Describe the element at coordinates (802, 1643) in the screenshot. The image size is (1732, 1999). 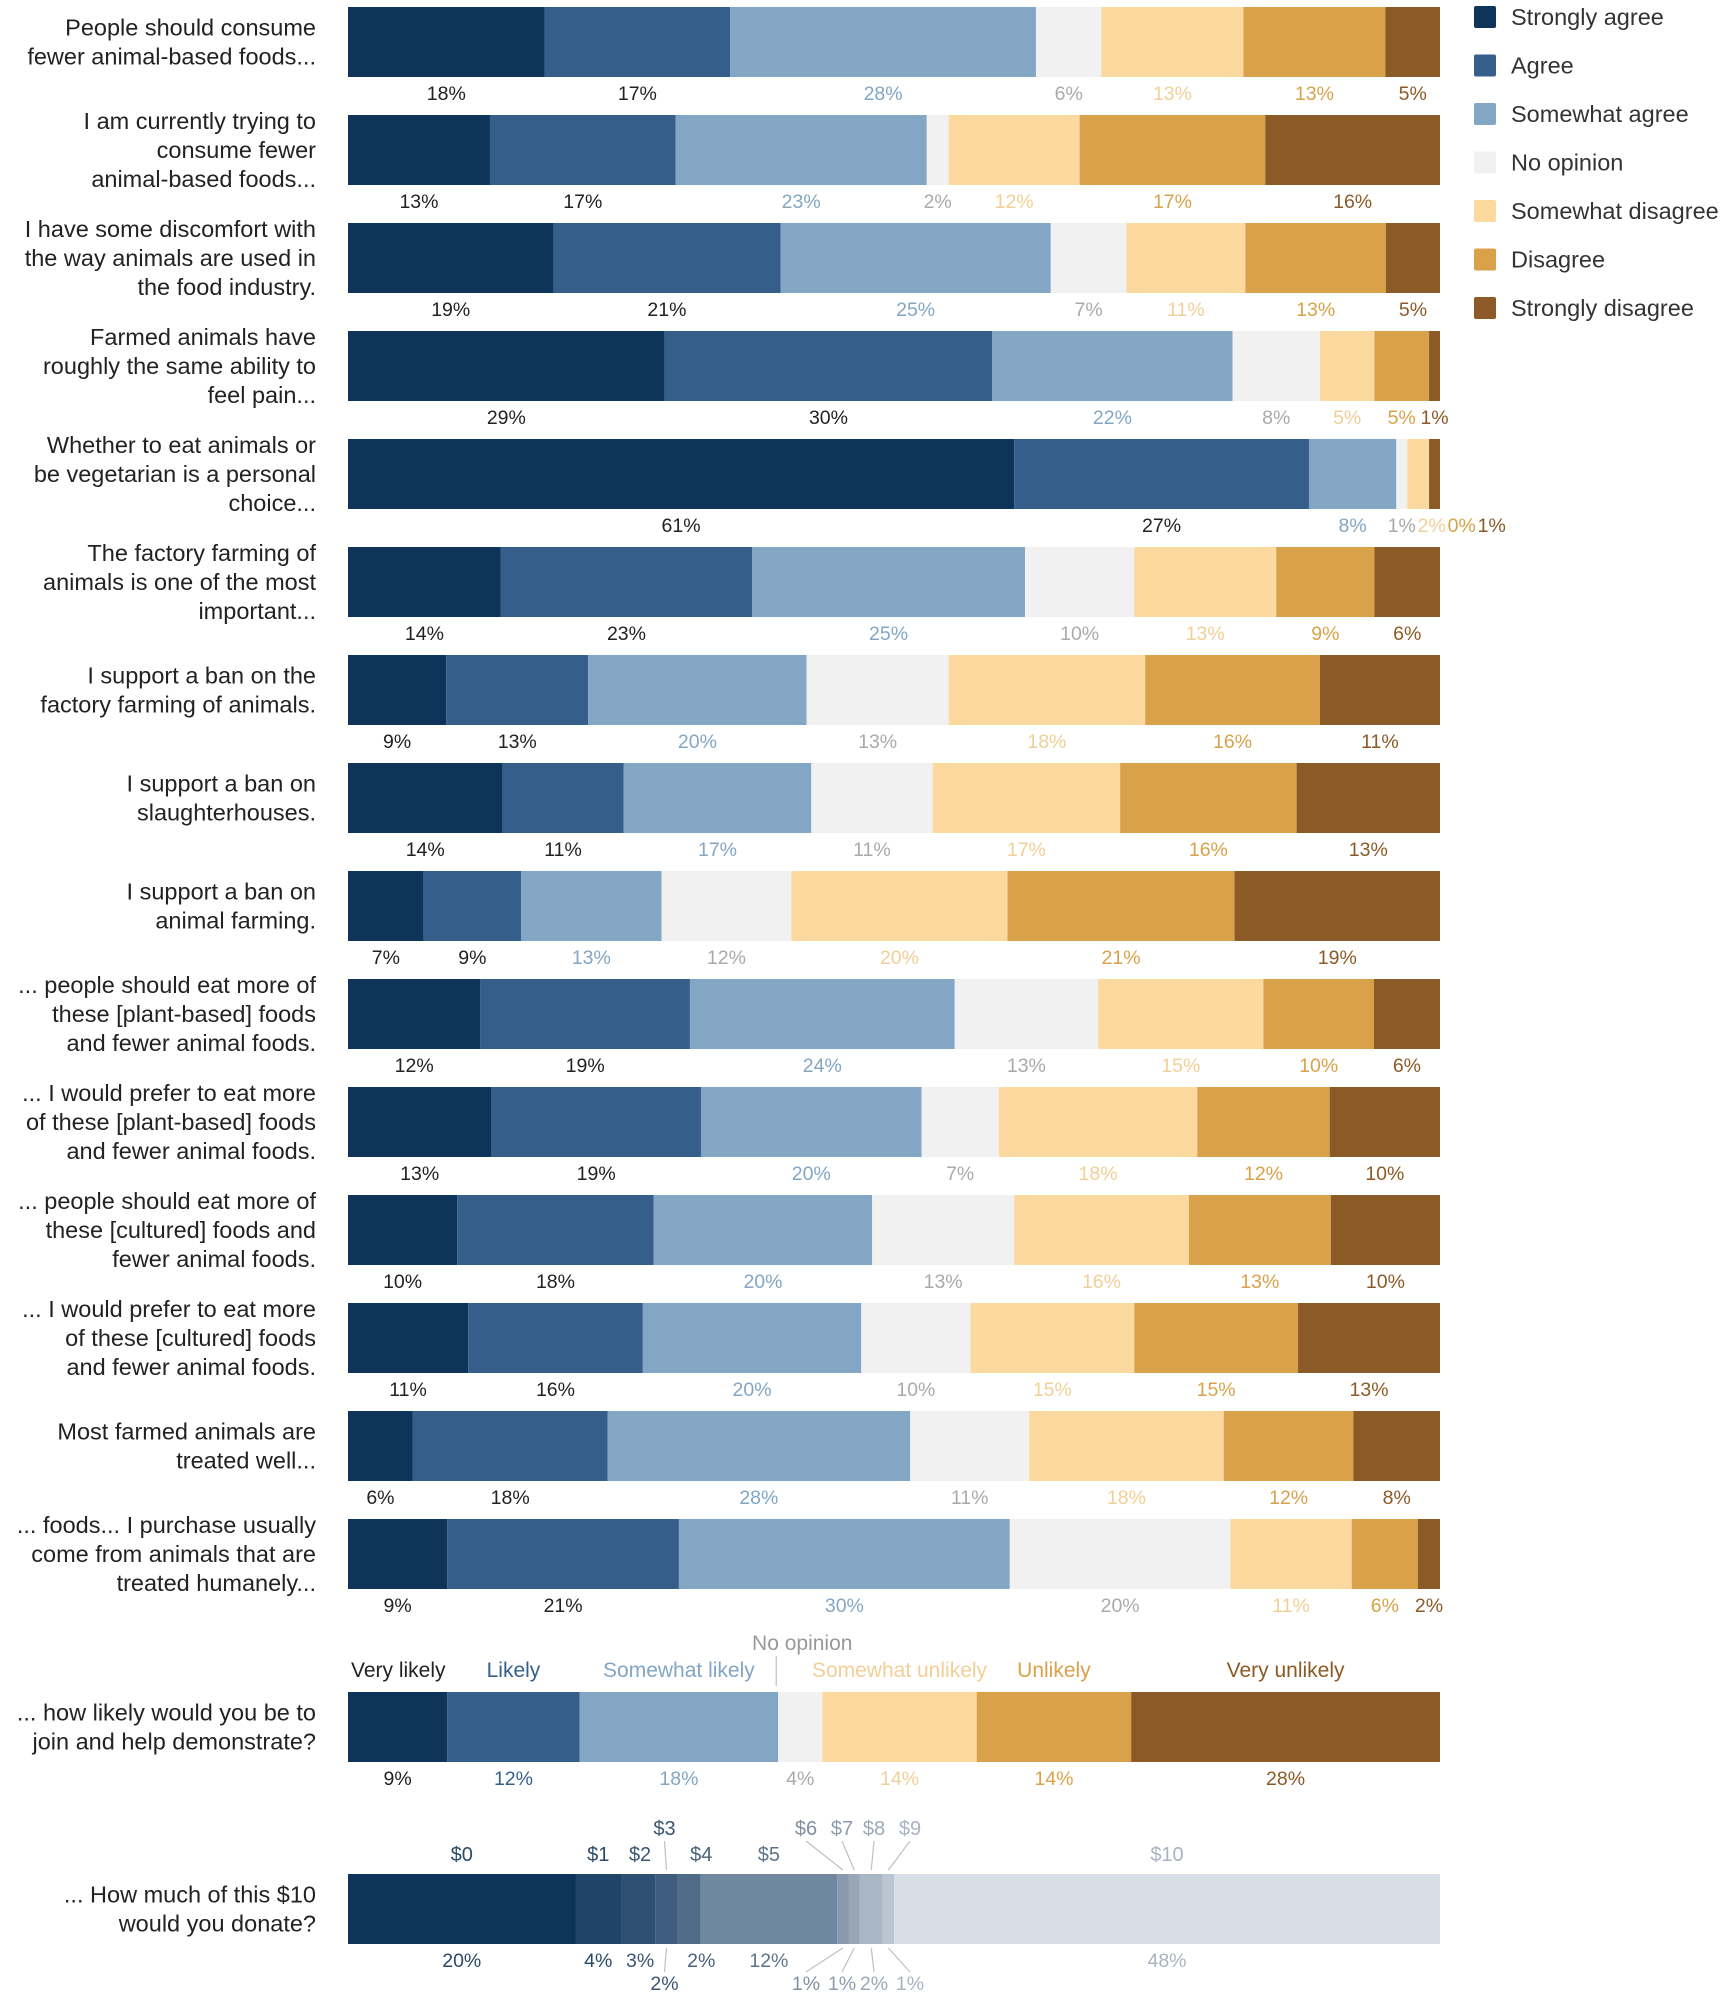
I see `likely-category-4: No opinion` at that location.